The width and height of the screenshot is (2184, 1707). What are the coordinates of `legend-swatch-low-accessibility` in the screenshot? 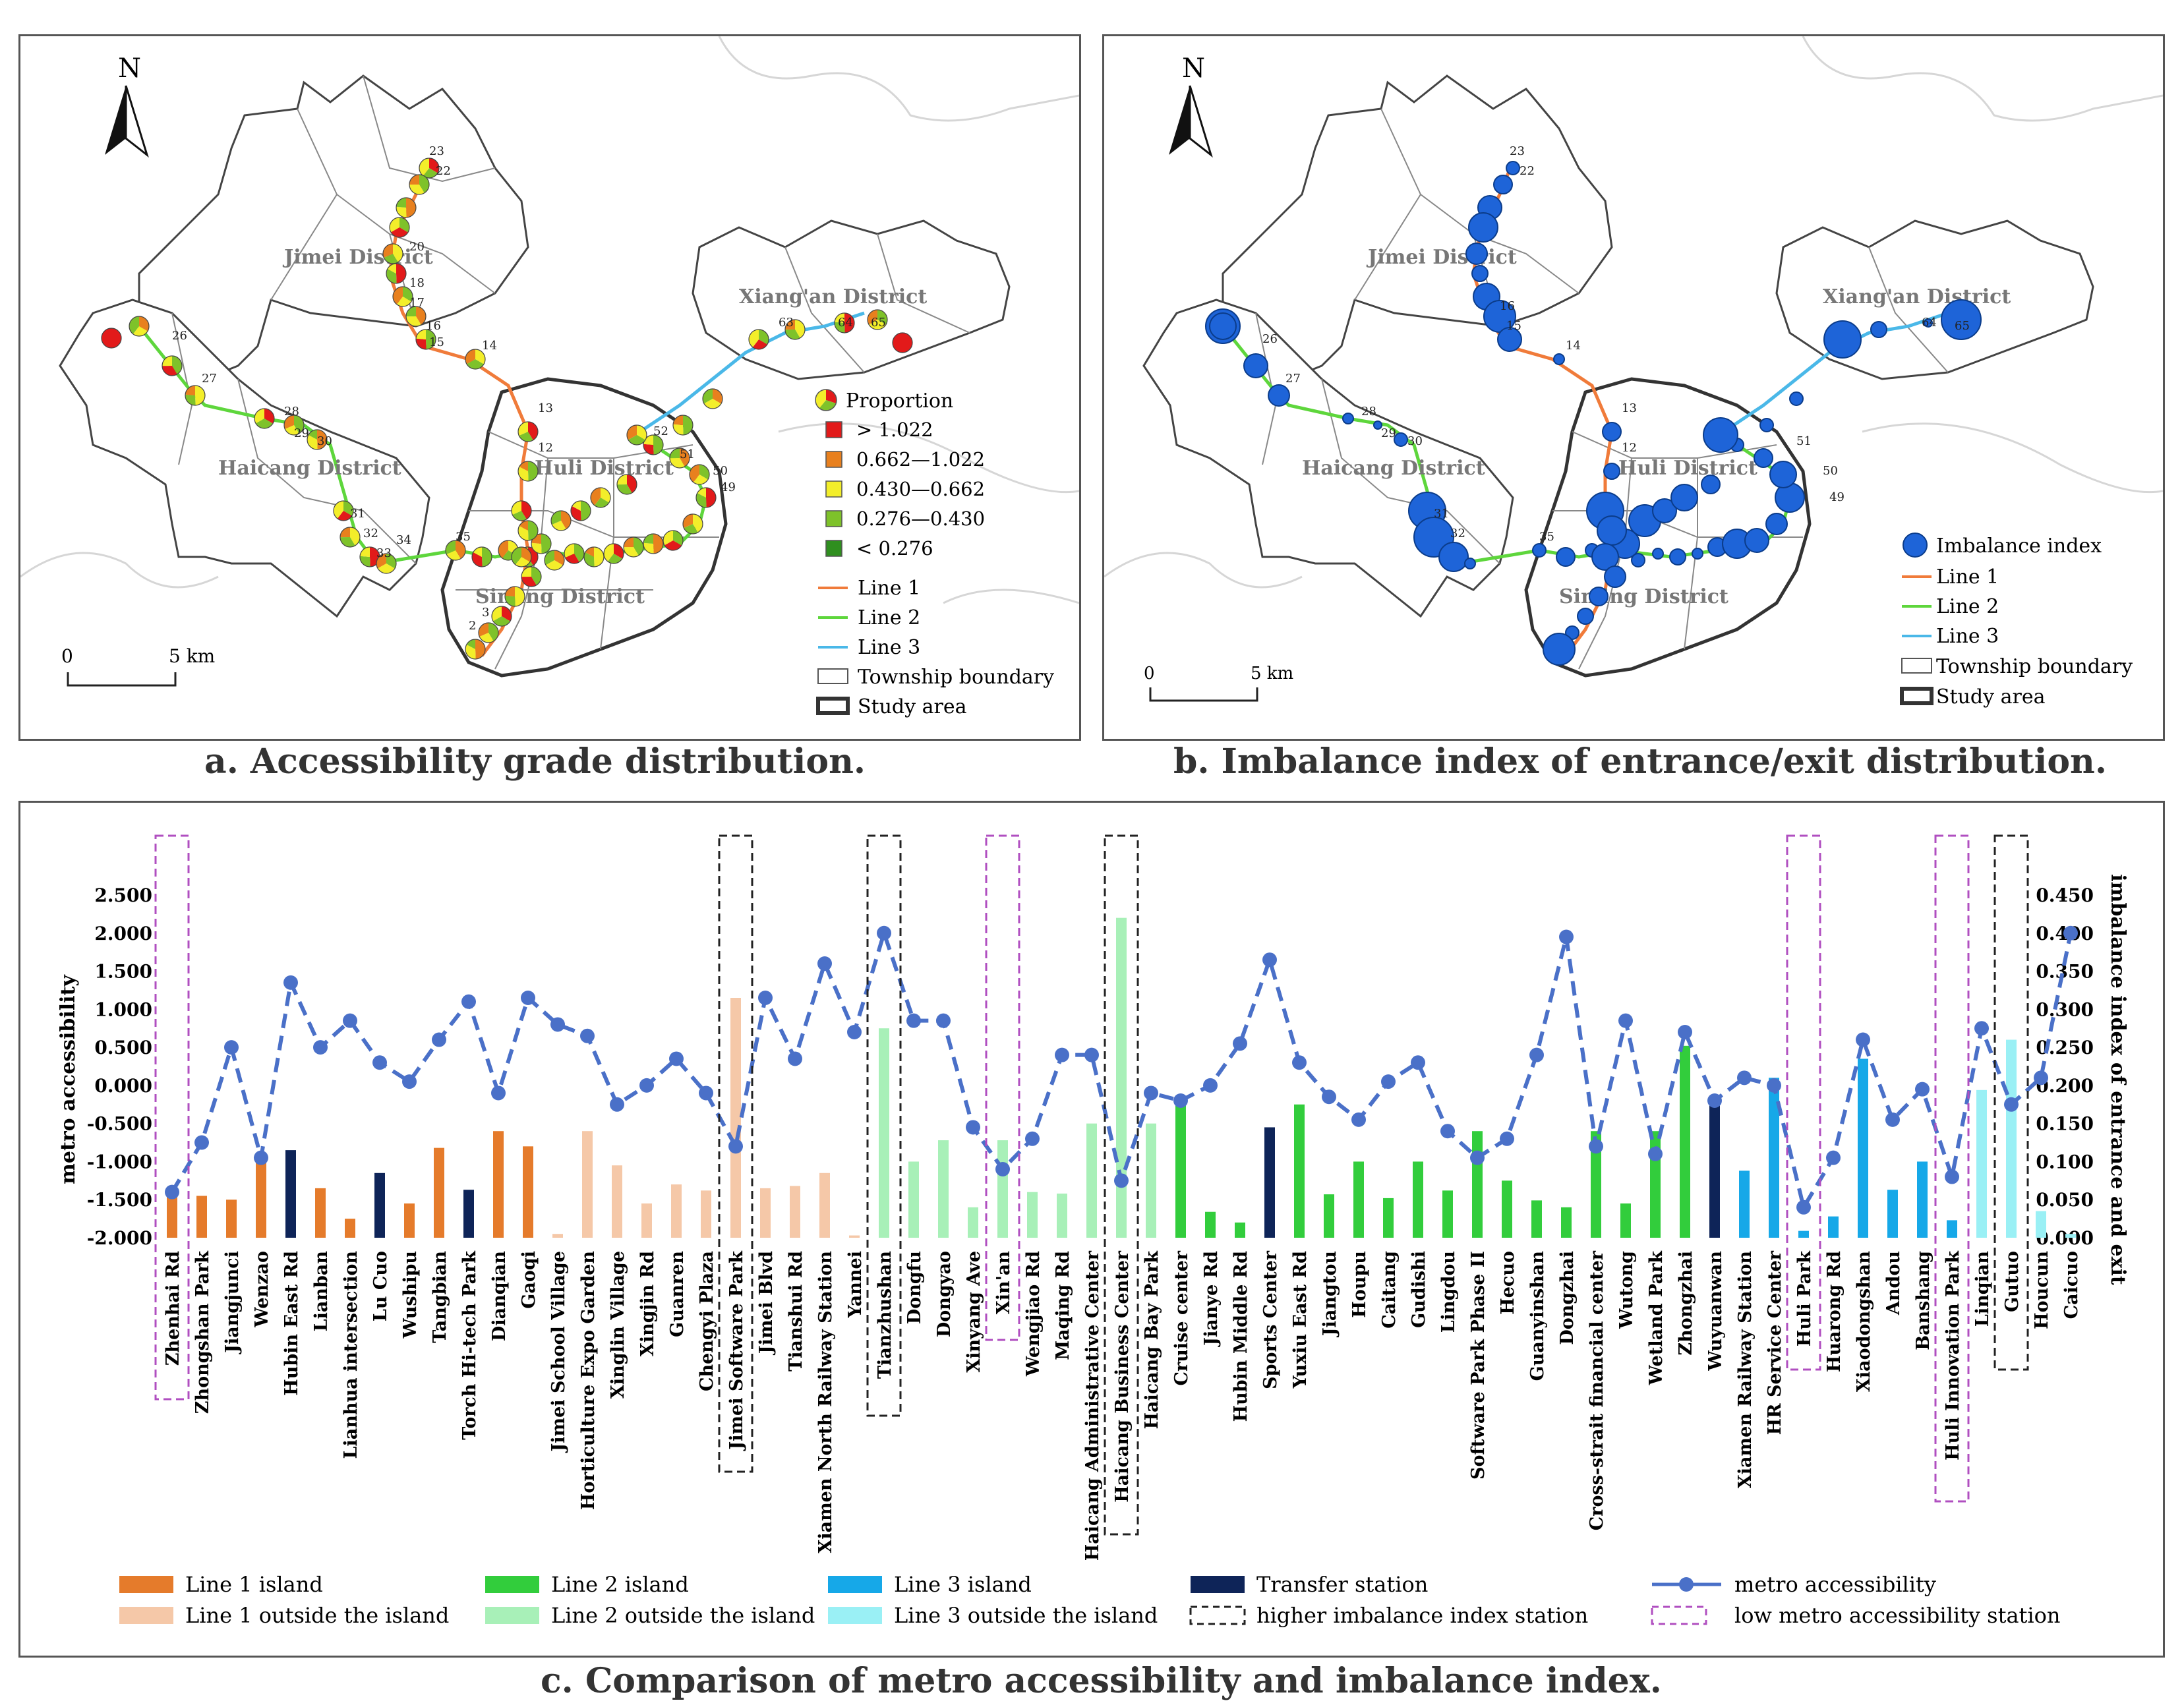 It's located at (1679, 1615).